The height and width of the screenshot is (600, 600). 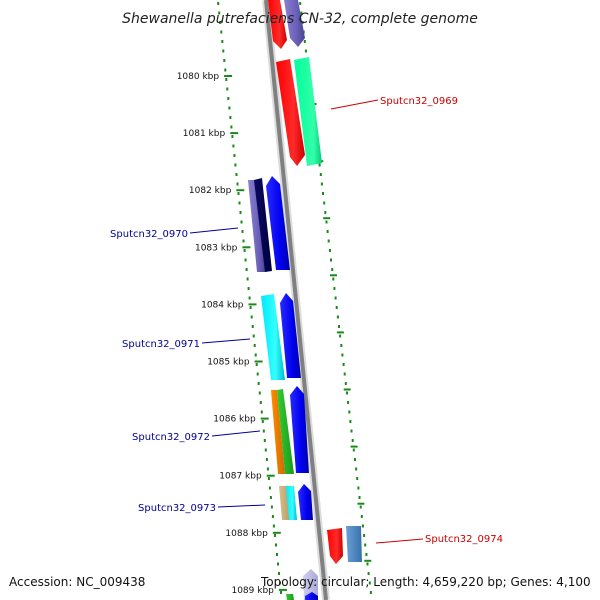 I want to click on kbp-label: 1087 kbp, so click(x=240, y=477).